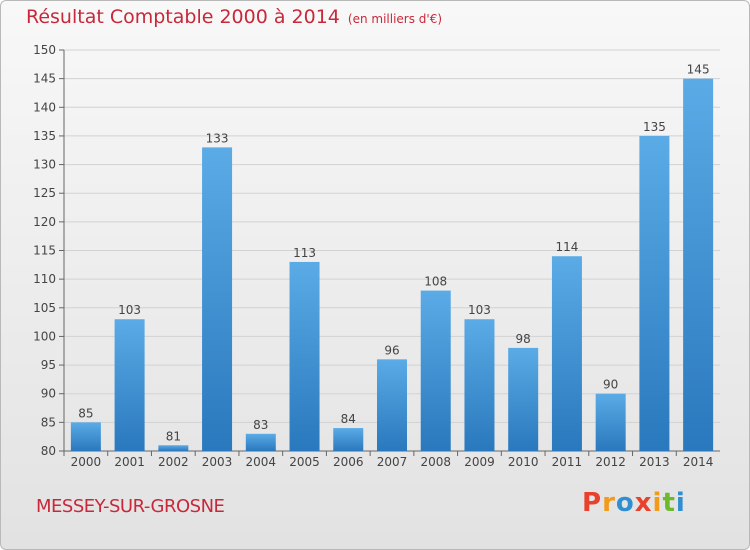 The height and width of the screenshot is (550, 750). Describe the element at coordinates (260, 425) in the screenshot. I see `bar-value-label: 83` at that location.